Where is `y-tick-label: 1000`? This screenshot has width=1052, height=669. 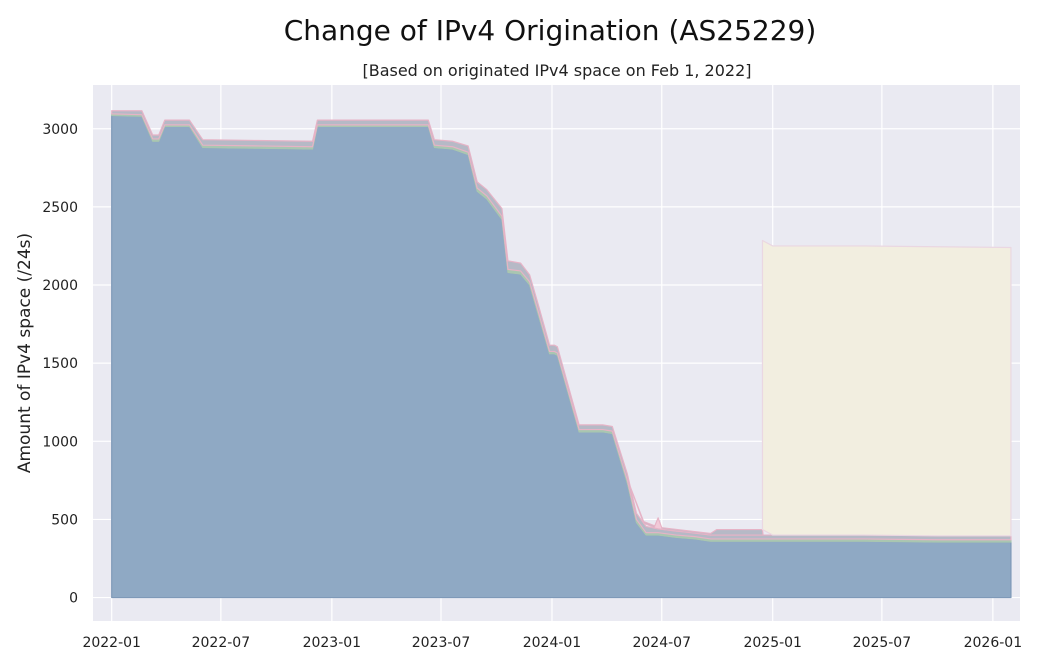
y-tick-label: 1000 is located at coordinates (60, 442).